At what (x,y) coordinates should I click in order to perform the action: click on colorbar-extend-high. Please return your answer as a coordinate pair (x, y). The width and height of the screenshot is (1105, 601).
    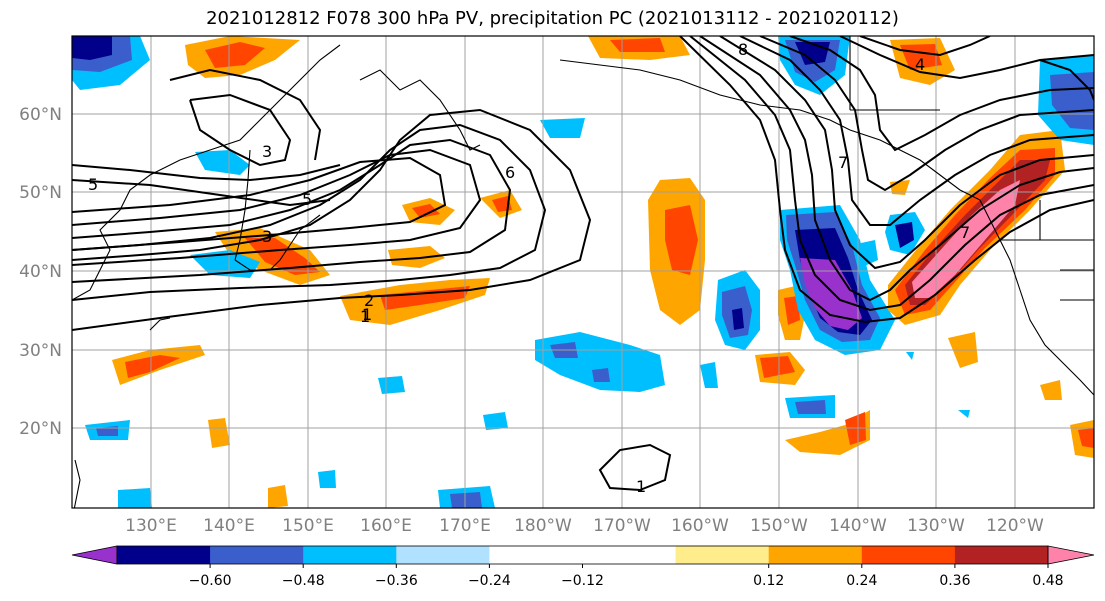
    Looking at the image, I should click on (1071, 555).